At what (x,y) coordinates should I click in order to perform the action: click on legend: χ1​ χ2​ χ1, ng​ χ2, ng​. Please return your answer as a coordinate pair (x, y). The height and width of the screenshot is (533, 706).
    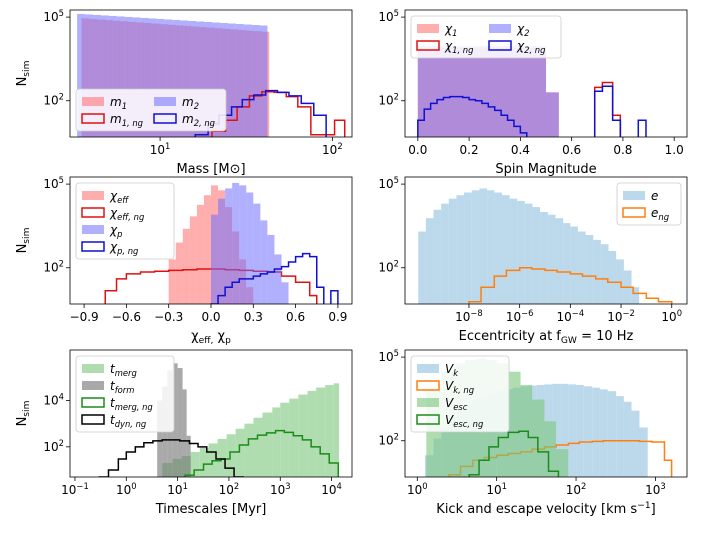
    Looking at the image, I should click on (486, 37).